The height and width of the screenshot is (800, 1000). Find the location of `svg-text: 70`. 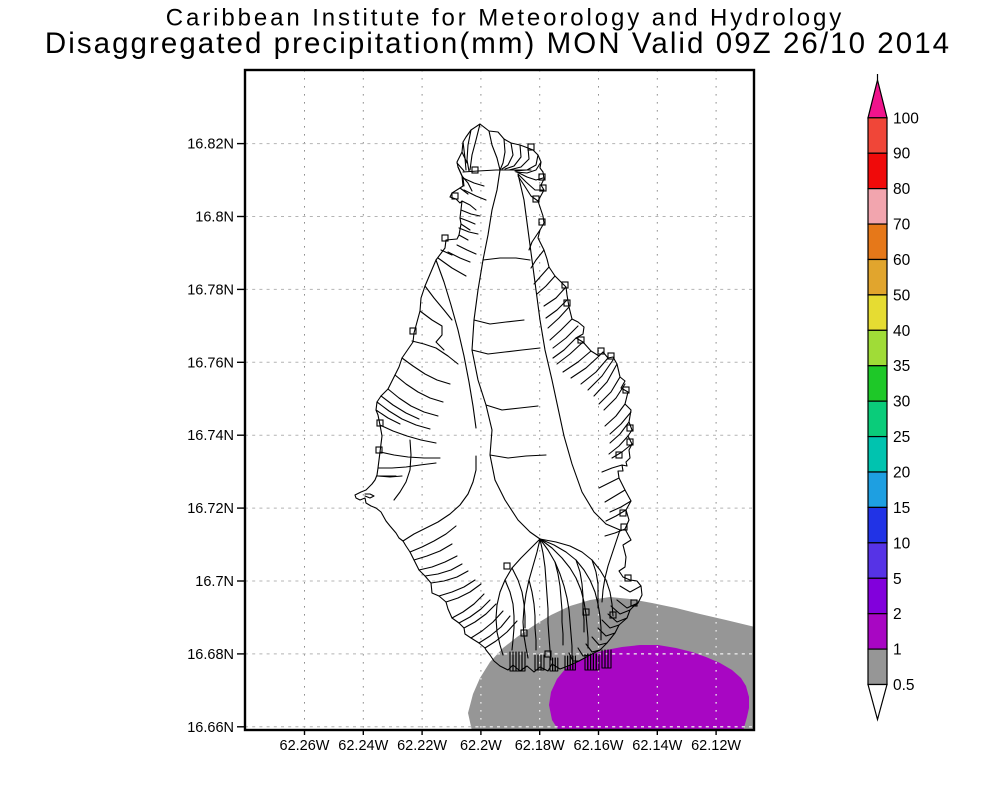

svg-text: 70 is located at coordinates (902, 225).